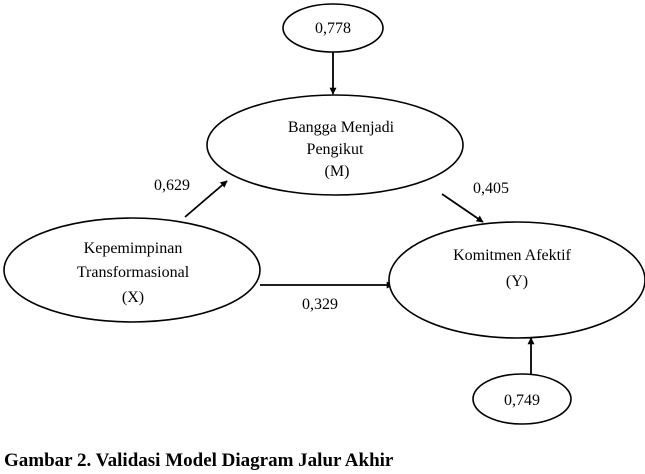  I want to click on mediator-label-line-1: Bangga Menjadi, so click(341, 127).